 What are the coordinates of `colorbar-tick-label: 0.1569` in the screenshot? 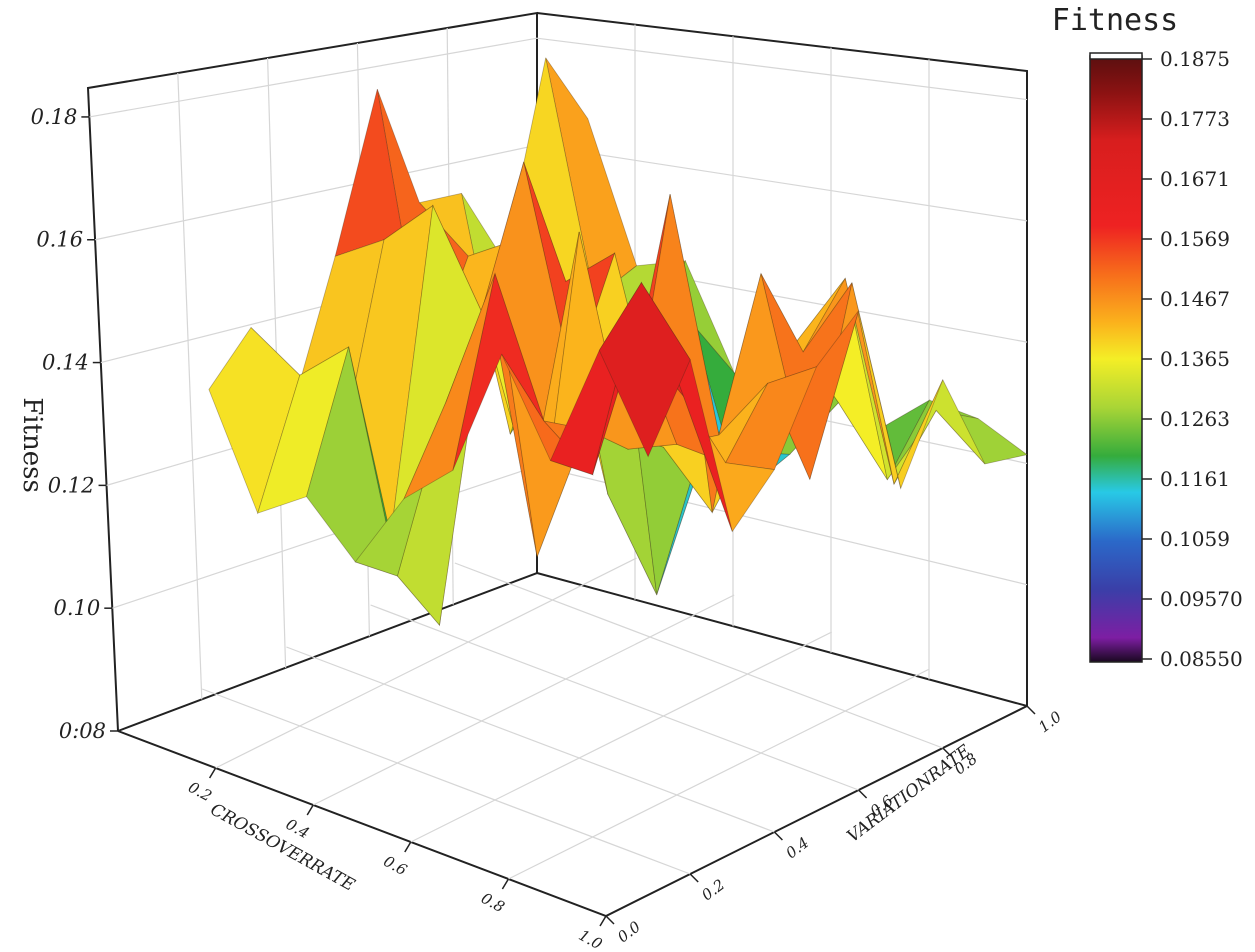 It's located at (1195, 239).